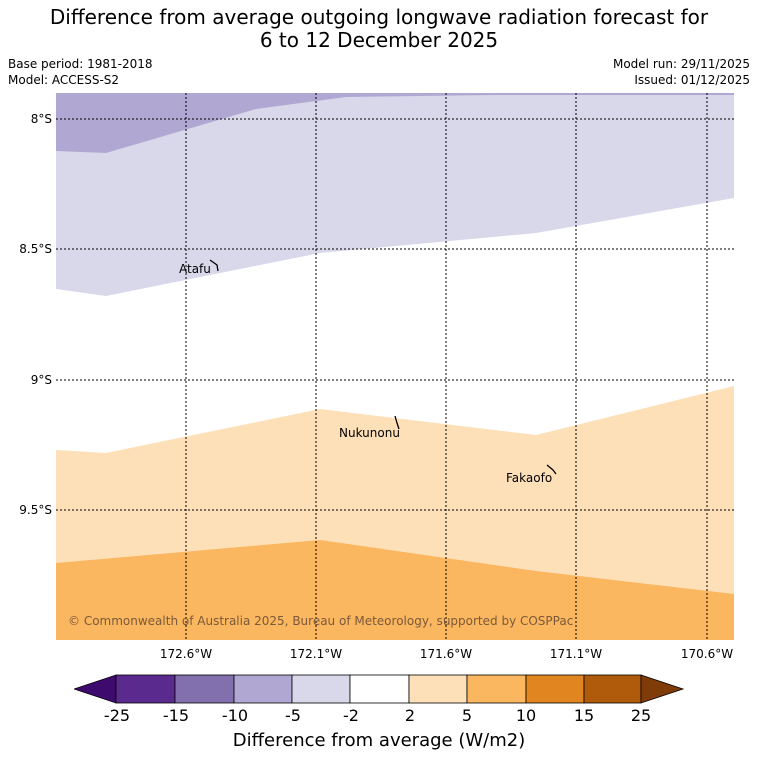 This screenshot has width=758, height=781. Describe the element at coordinates (41, 380) in the screenshot. I see `lat-label-9s: 9°S` at that location.